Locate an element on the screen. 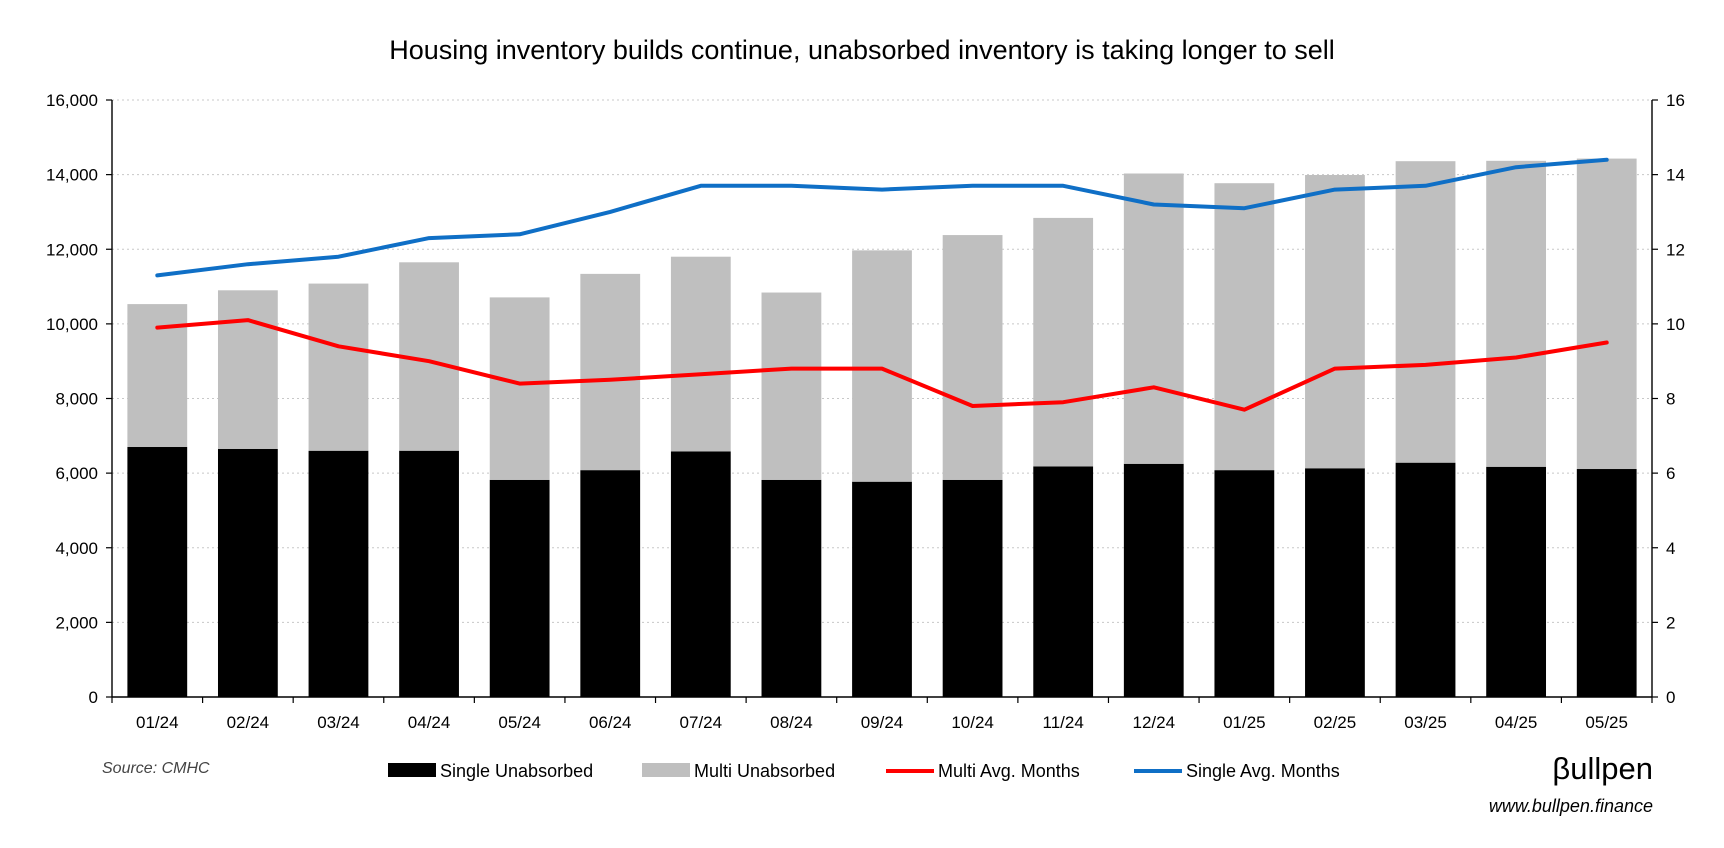 The image size is (1724, 848). x-tick-label: 02/25 is located at coordinates (1335, 722).